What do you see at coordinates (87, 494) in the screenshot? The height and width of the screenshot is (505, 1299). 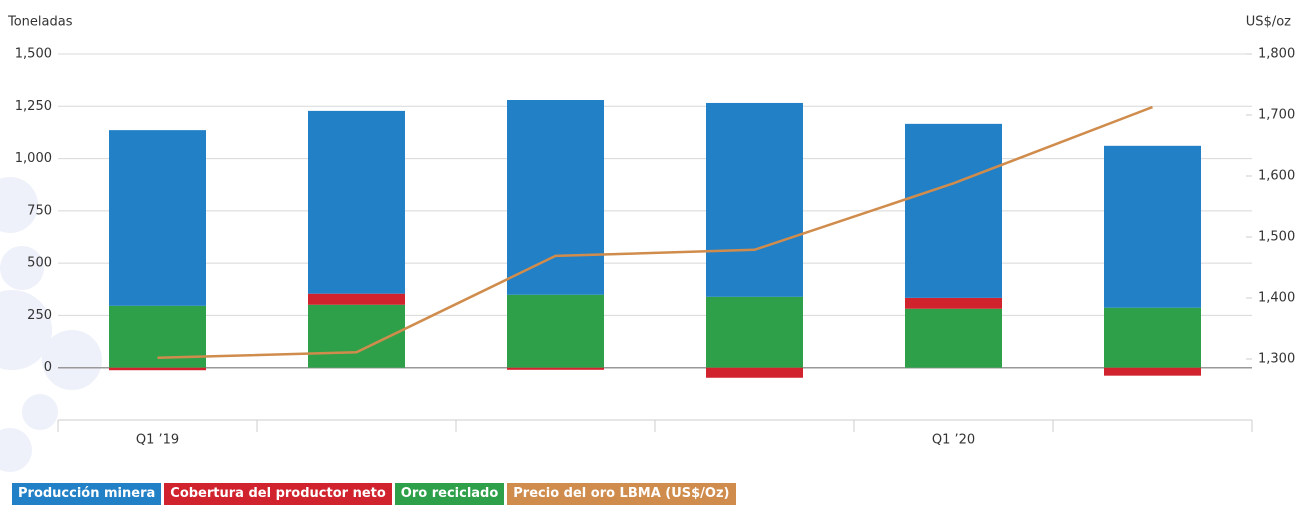 I see `legend-item: Producción minera` at bounding box center [87, 494].